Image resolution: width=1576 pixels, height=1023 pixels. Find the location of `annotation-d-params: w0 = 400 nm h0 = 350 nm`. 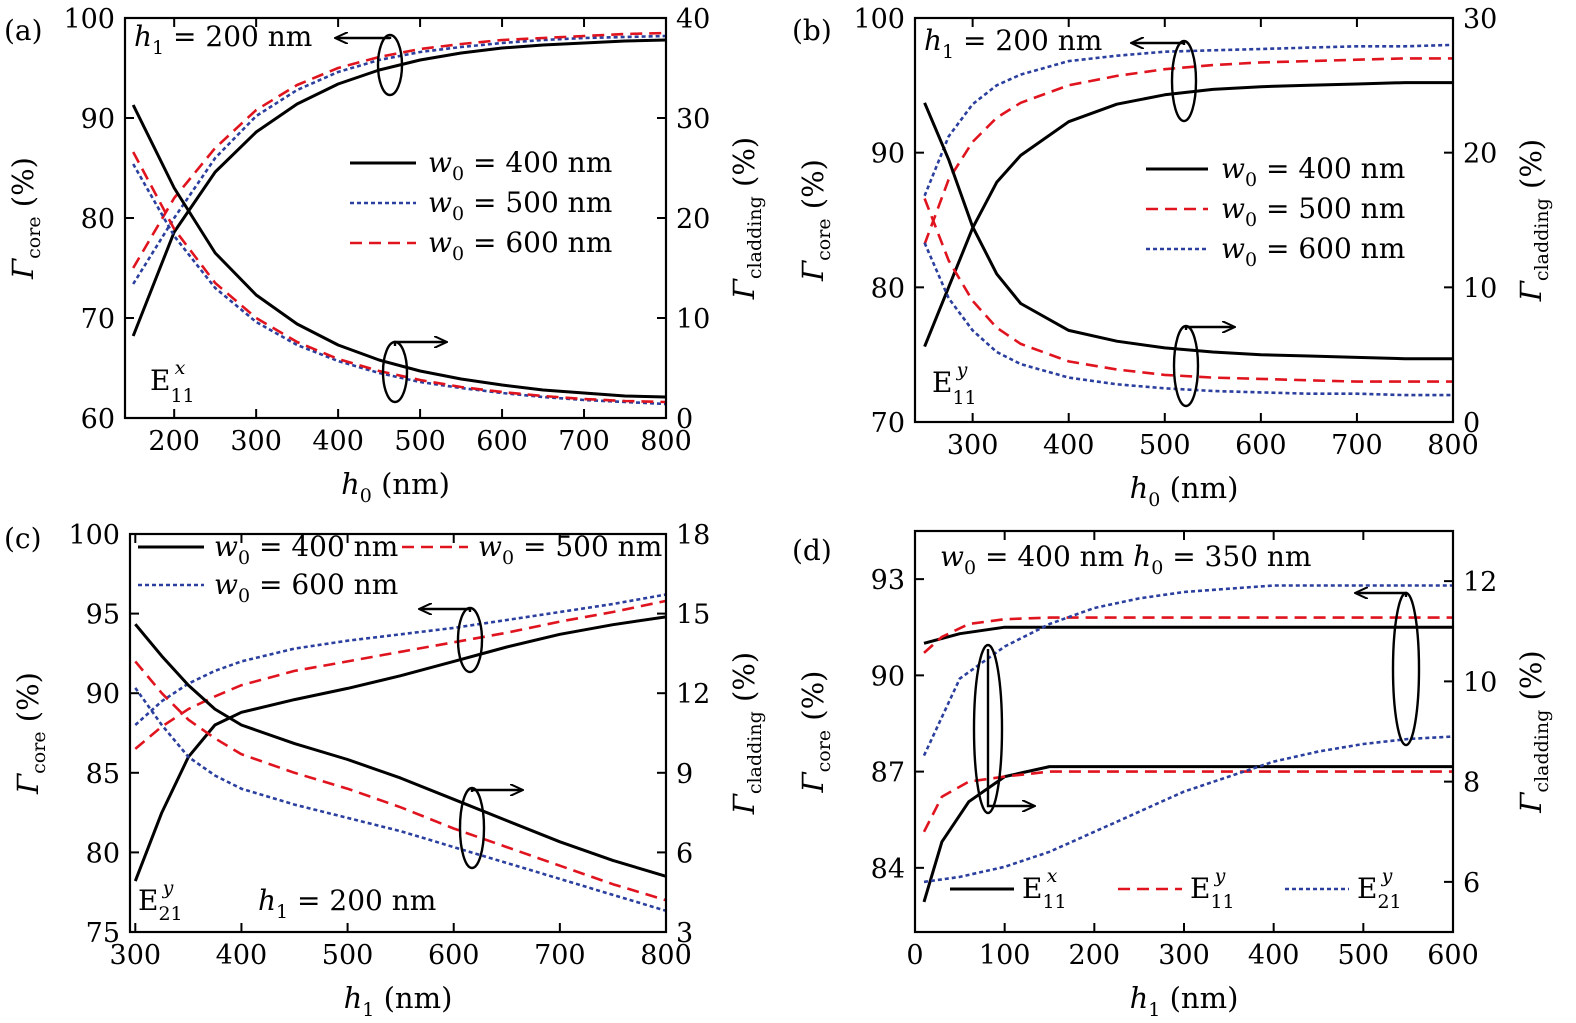

annotation-d-params: w0 = 400 nm h0 = 350 nm is located at coordinates (1126, 559).